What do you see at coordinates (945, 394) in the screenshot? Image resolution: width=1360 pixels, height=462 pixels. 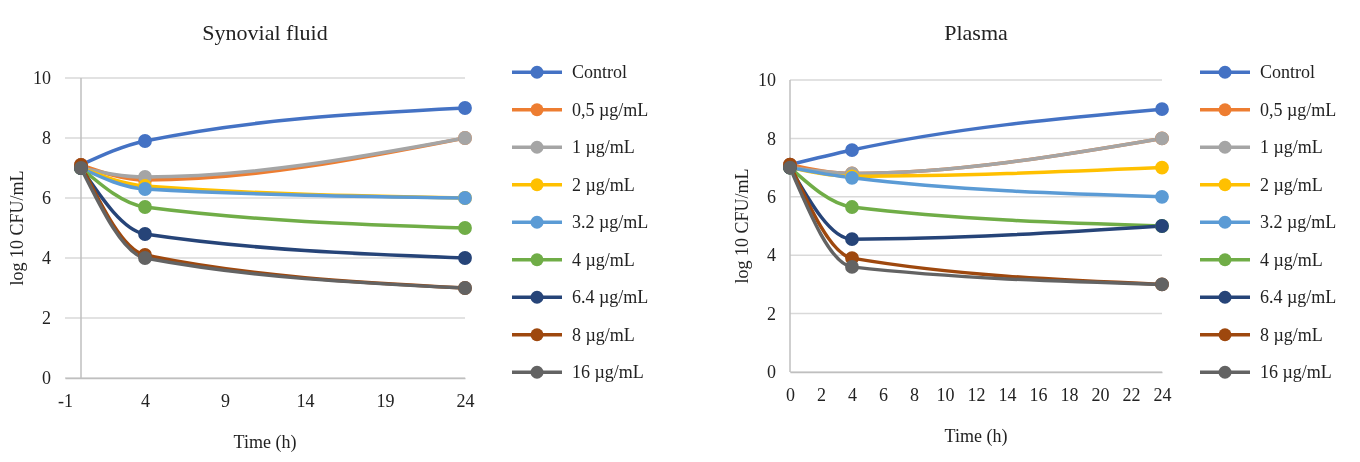 I see `x-tick-label: 10` at bounding box center [945, 394].